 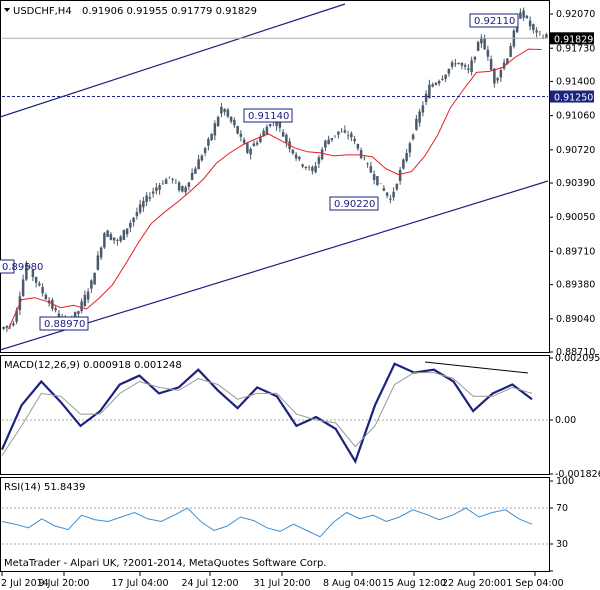 I want to click on x-axis-tick-label: 9 Jul 20:00, so click(x=64, y=583).